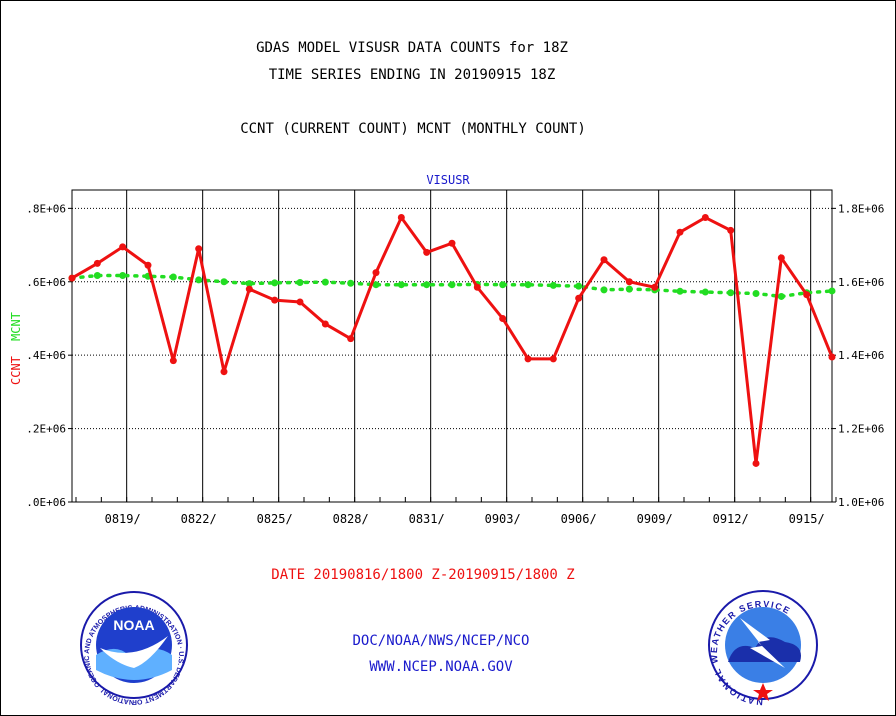  I want to click on x-tick-label: 0819/, so click(123, 519).